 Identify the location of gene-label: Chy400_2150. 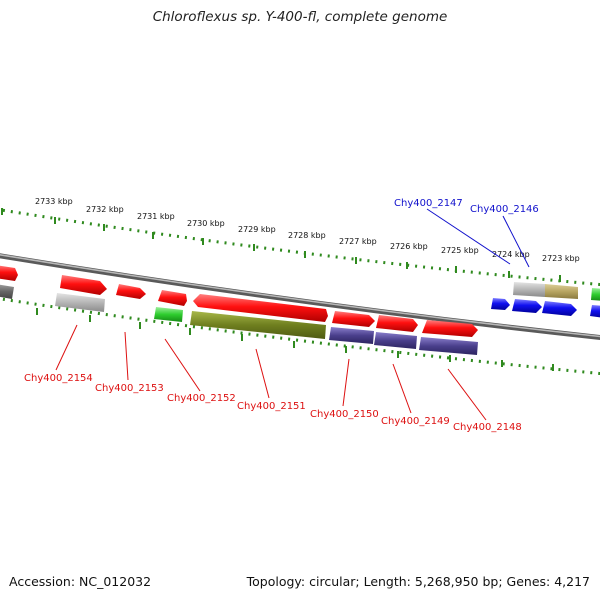
(344, 414).